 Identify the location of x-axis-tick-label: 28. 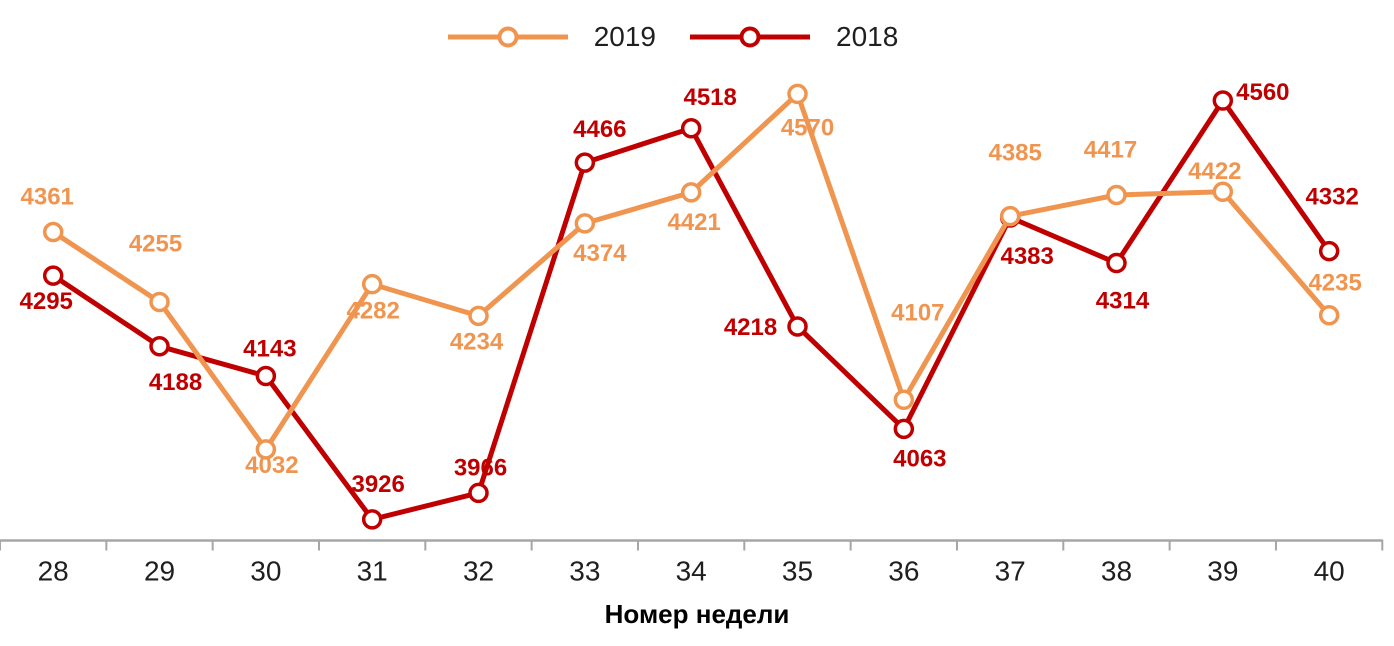
(53, 571).